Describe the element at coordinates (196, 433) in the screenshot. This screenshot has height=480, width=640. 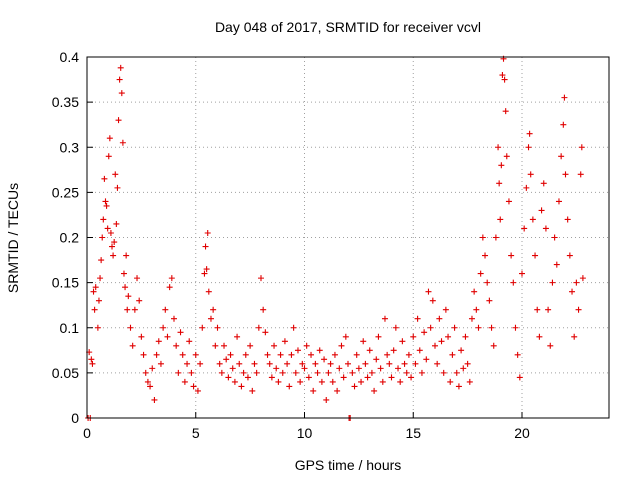
I see `x-tick-label: 5` at that location.